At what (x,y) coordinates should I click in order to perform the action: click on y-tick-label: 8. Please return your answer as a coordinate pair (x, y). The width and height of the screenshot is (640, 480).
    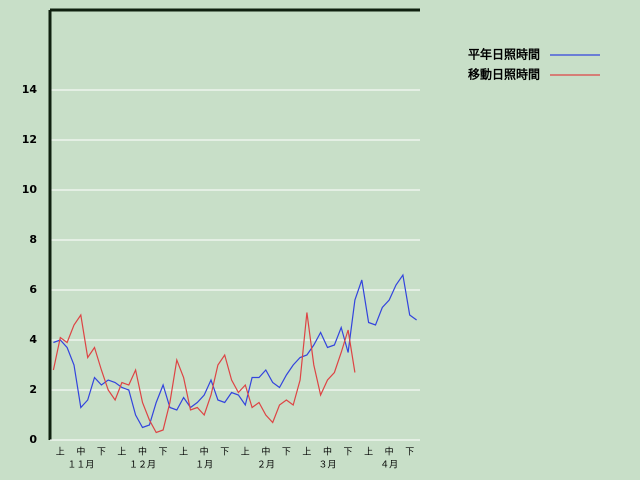
    Looking at the image, I should click on (33, 239).